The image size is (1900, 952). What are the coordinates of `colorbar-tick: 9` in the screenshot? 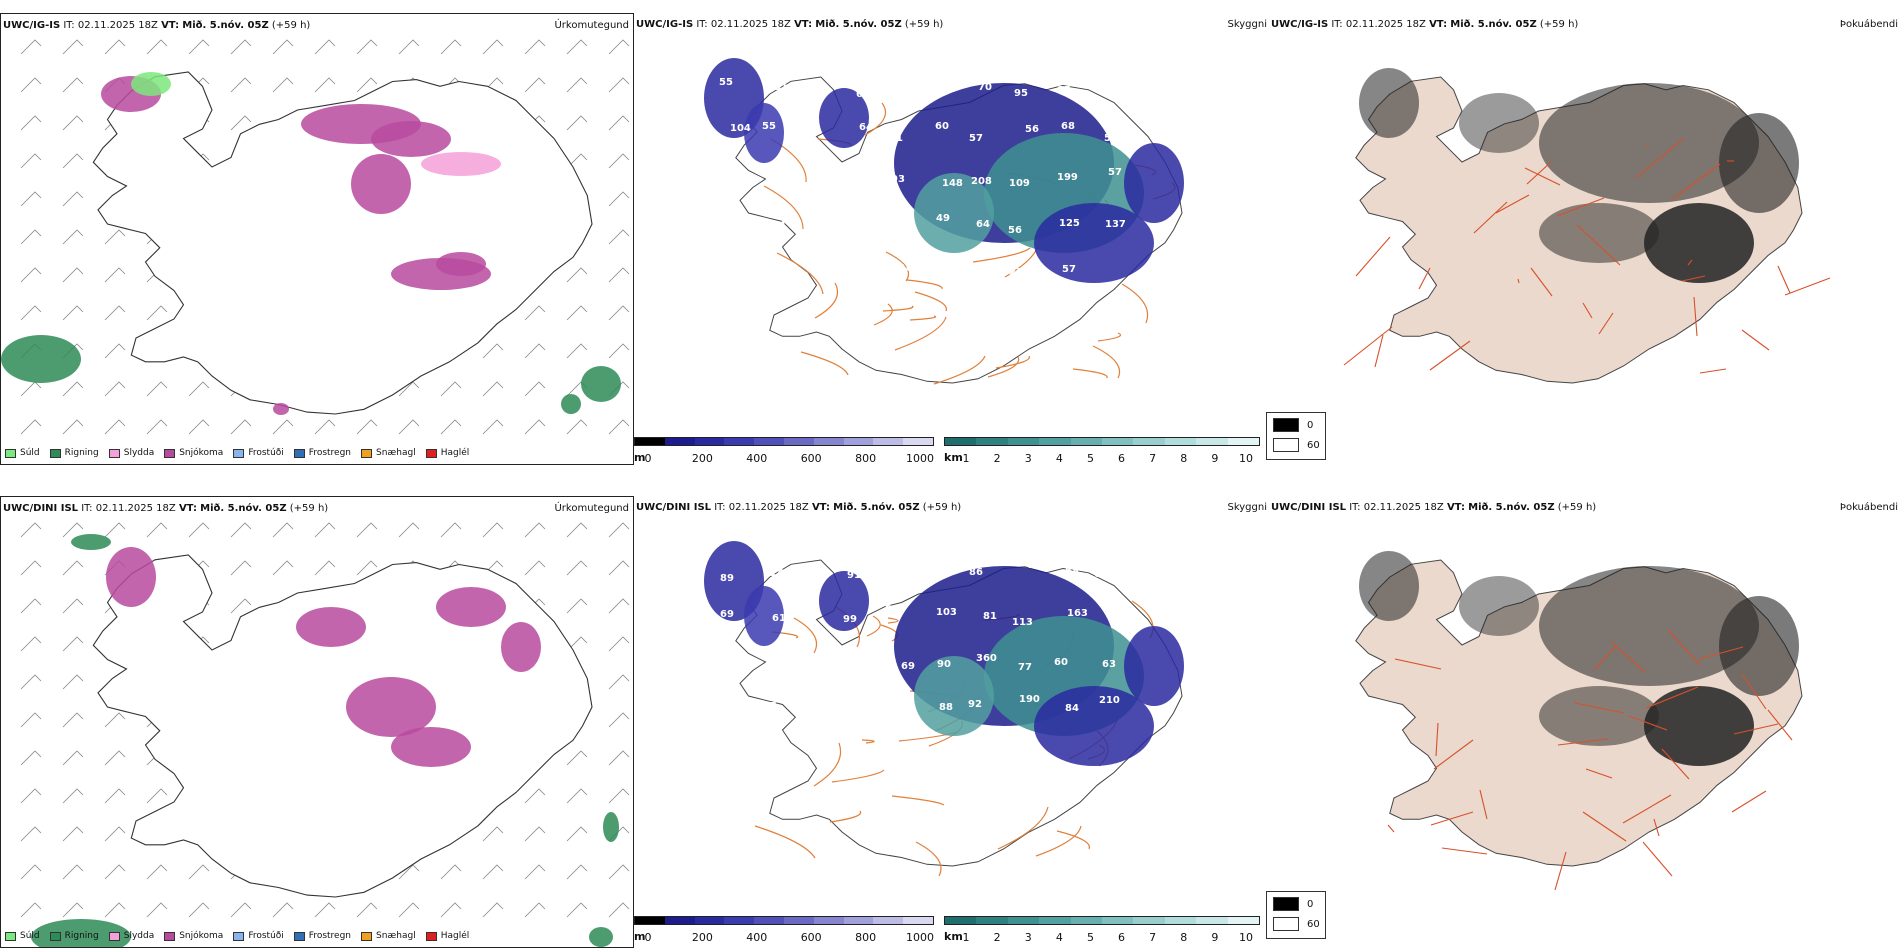 It's located at (1215, 937).